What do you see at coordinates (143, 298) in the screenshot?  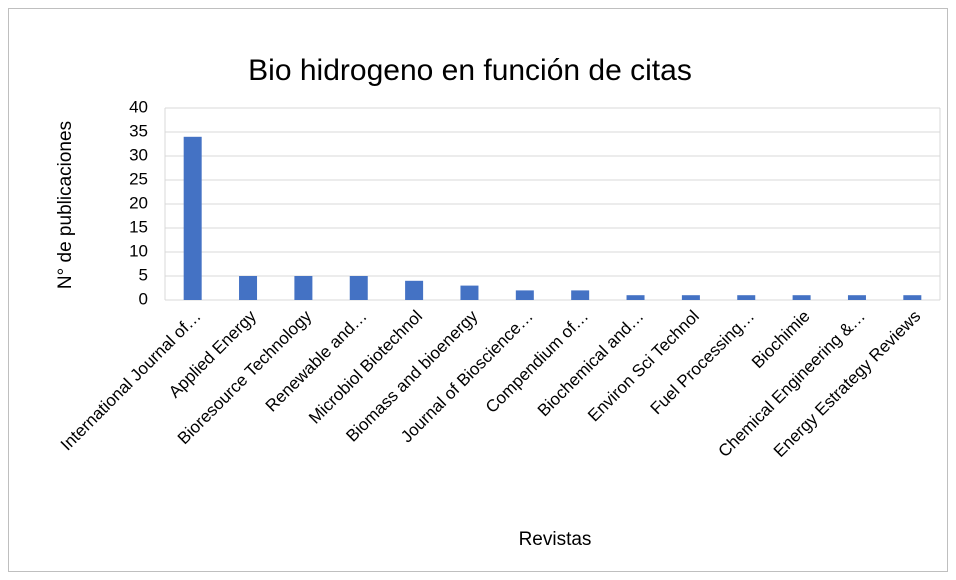 I see `y-tick-label: 0` at bounding box center [143, 298].